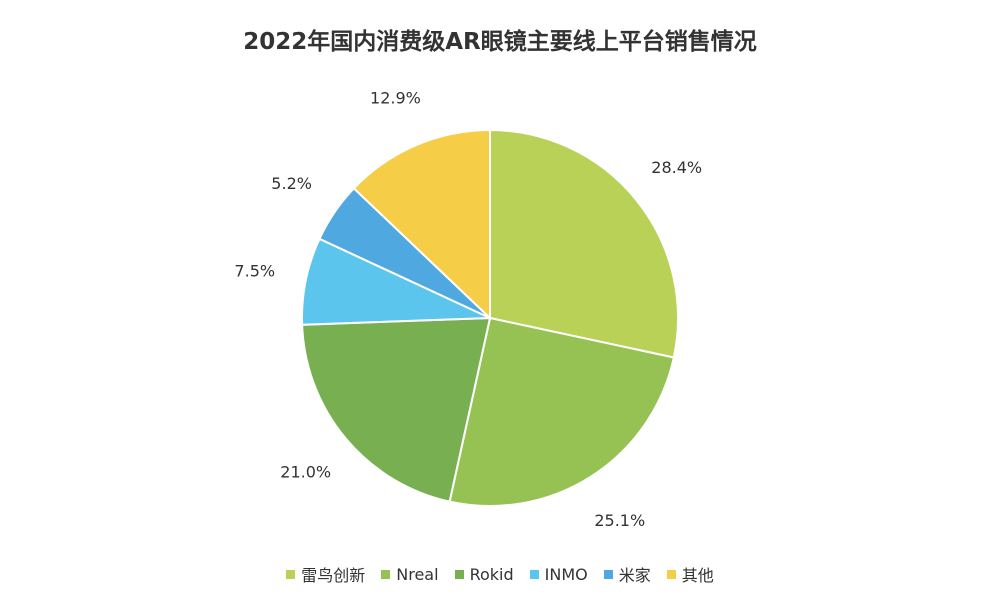 The width and height of the screenshot is (1000, 598). I want to click on pie-slice-label-2: 21.0%, so click(305, 472).